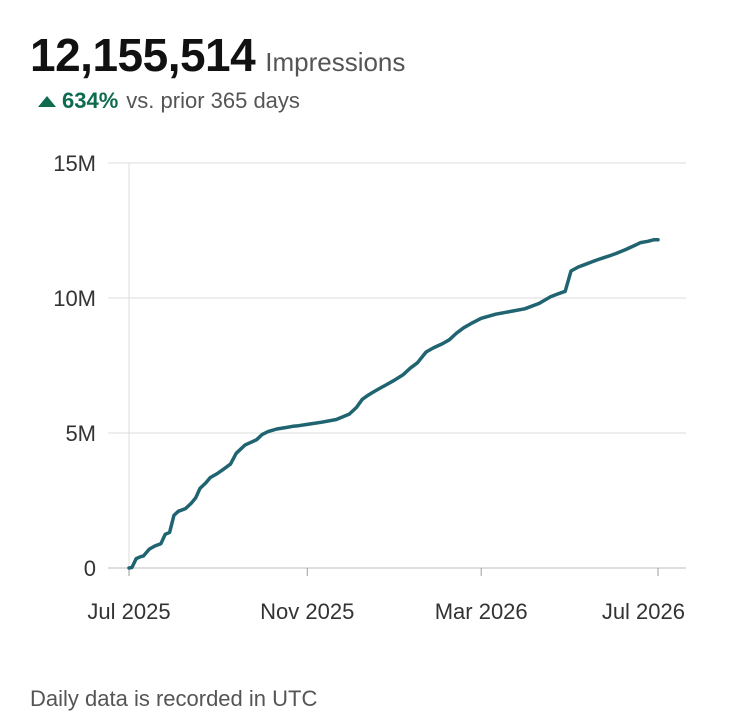 The image size is (741, 728). I want to click on x-tick-label: Jul 2025, so click(128, 611).